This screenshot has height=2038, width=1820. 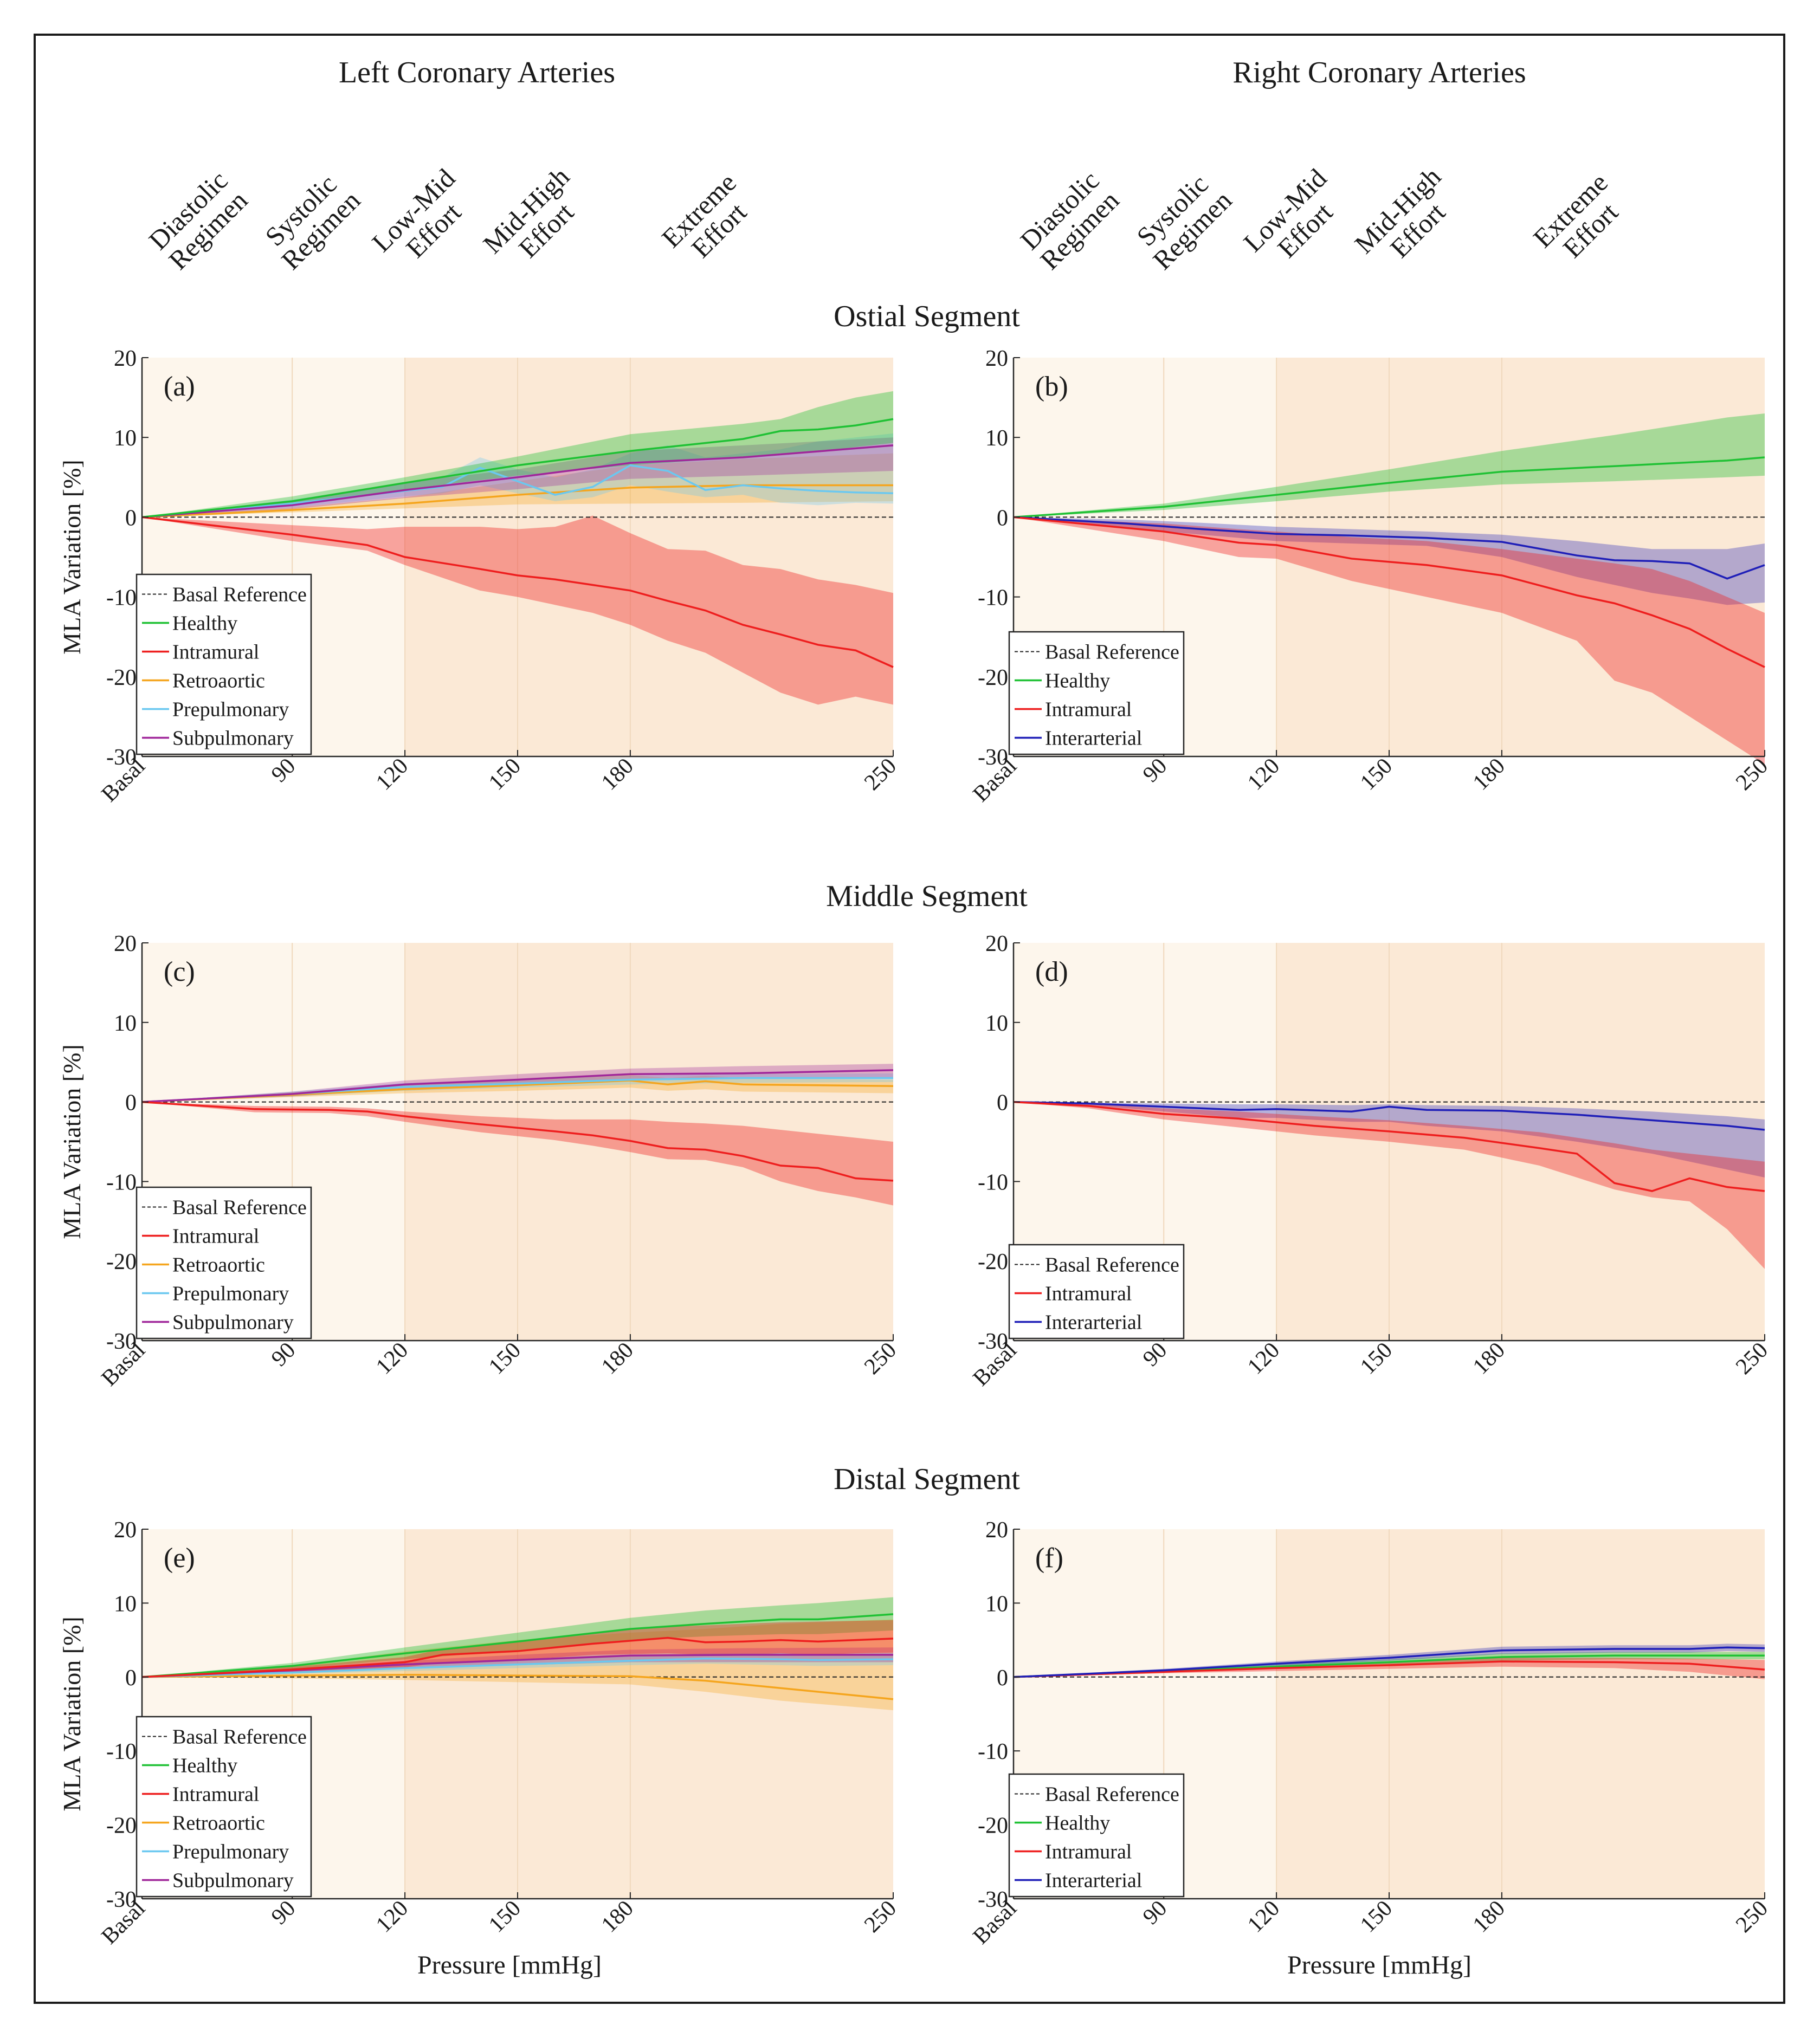 What do you see at coordinates (1390, 1140) in the screenshot?
I see `band-interarterial` at bounding box center [1390, 1140].